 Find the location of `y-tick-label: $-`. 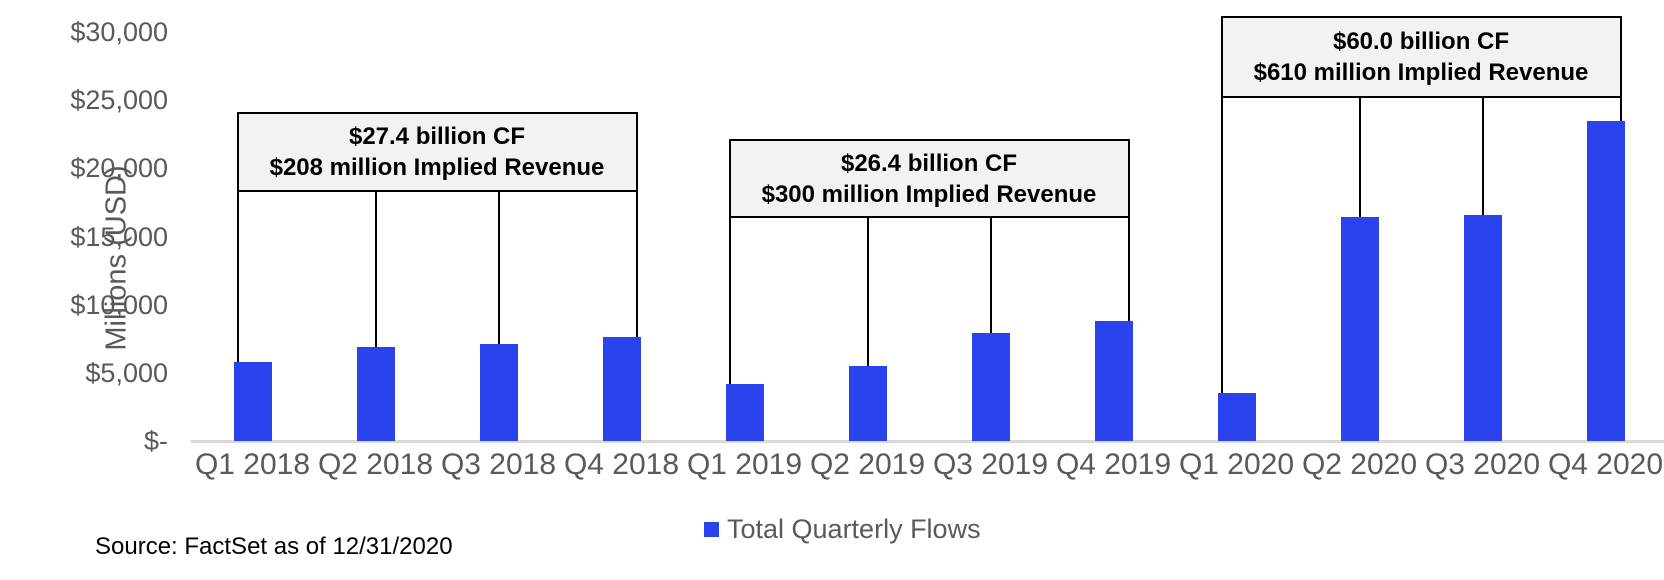

y-tick-label: $- is located at coordinates (155, 441).